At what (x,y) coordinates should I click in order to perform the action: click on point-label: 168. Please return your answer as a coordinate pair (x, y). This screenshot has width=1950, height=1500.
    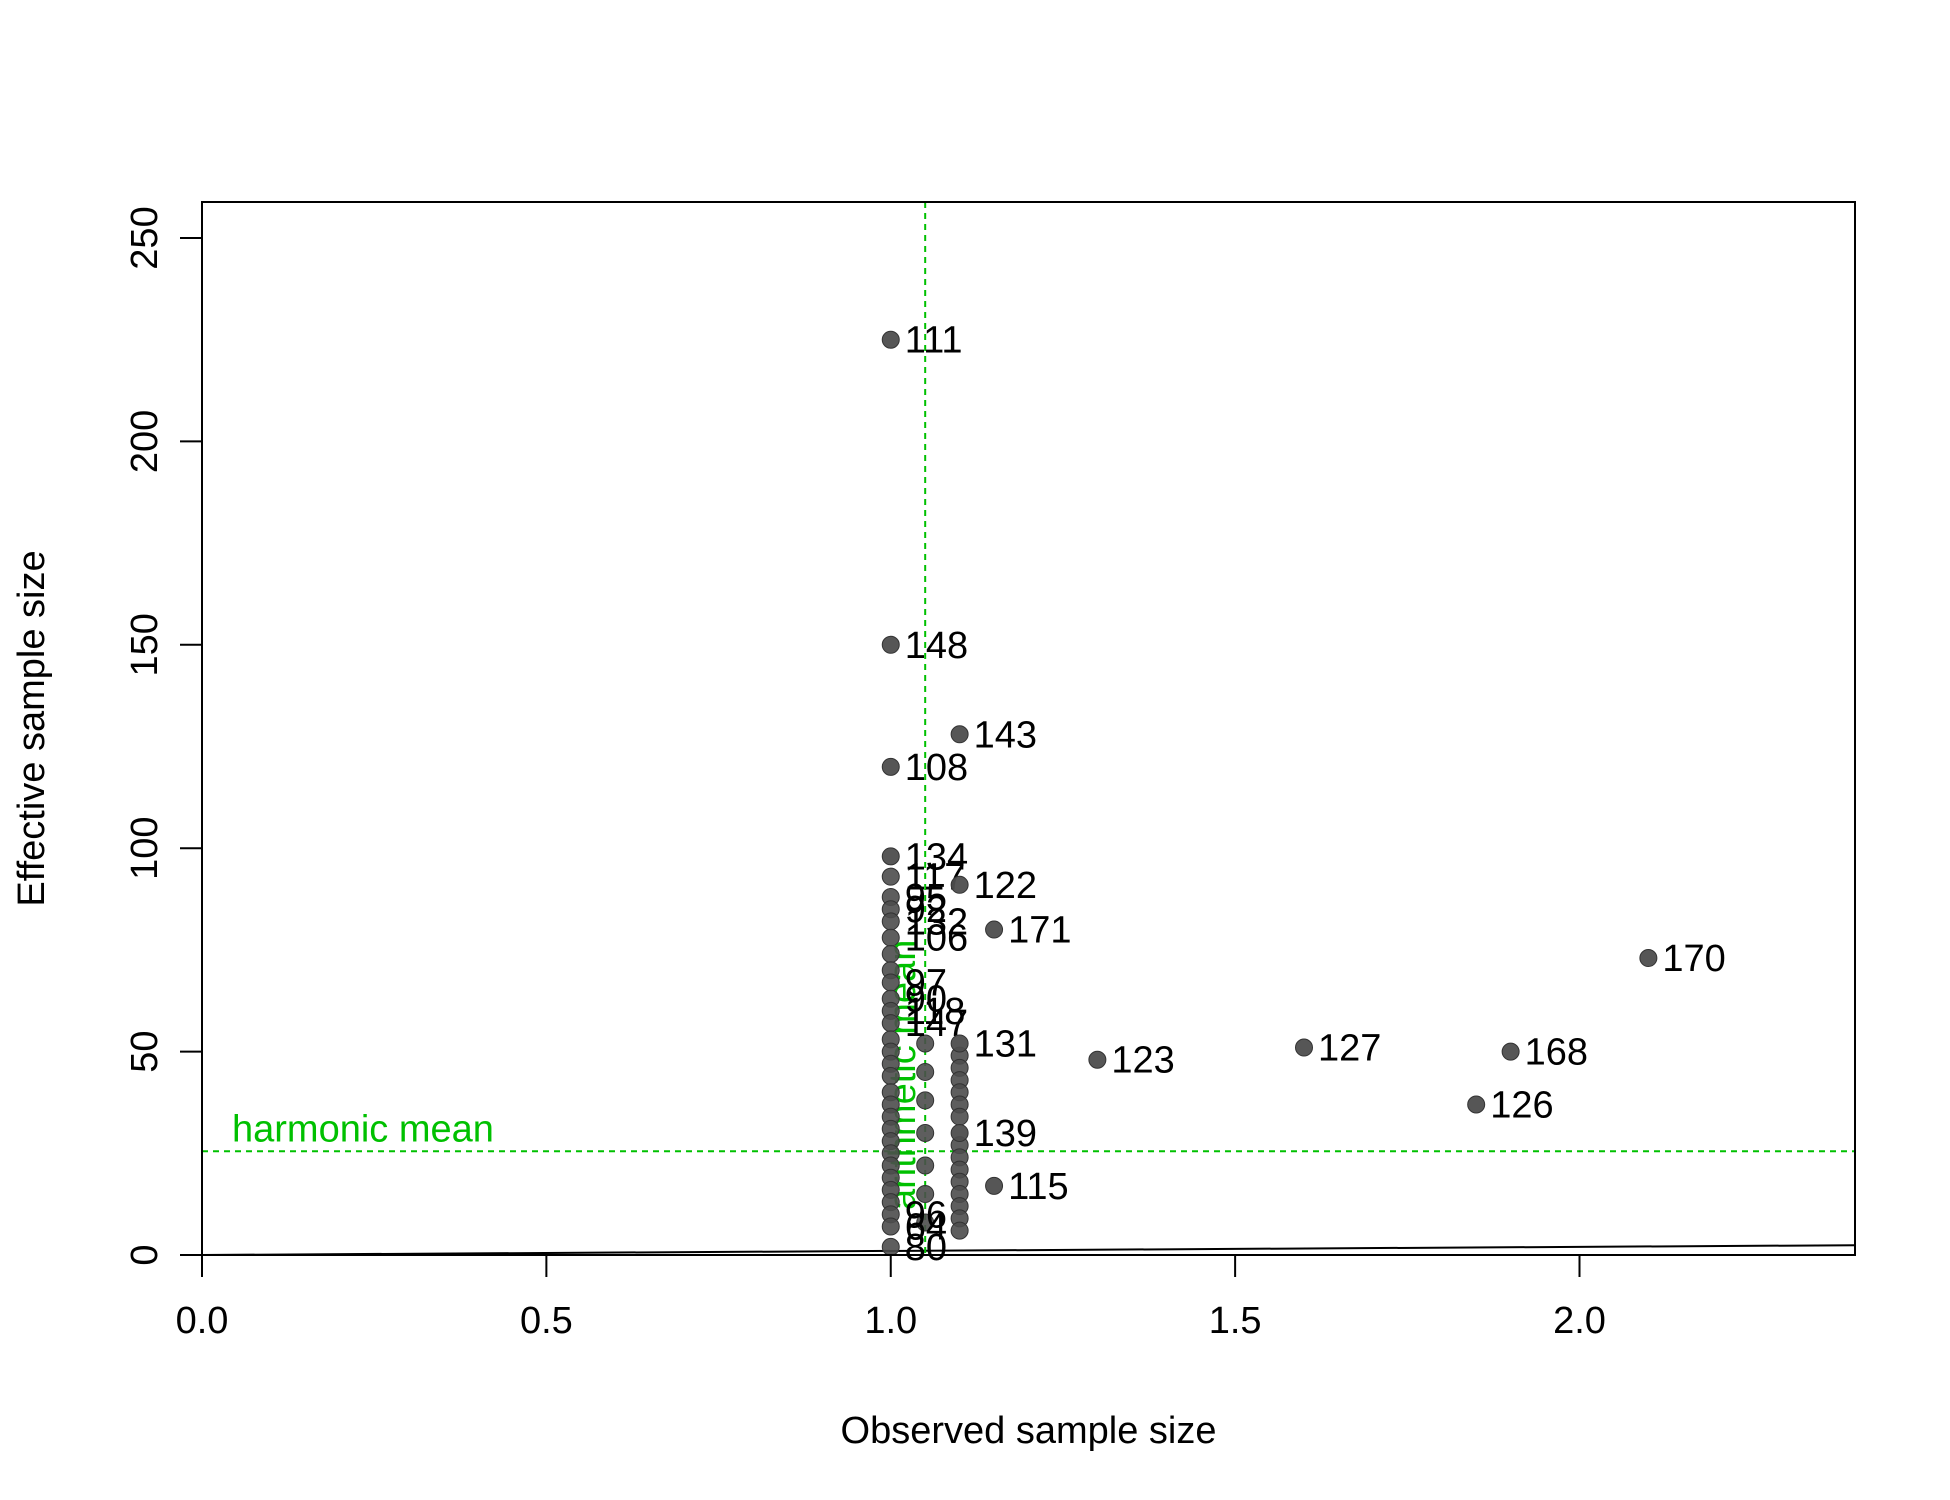
    Looking at the image, I should click on (1556, 1053).